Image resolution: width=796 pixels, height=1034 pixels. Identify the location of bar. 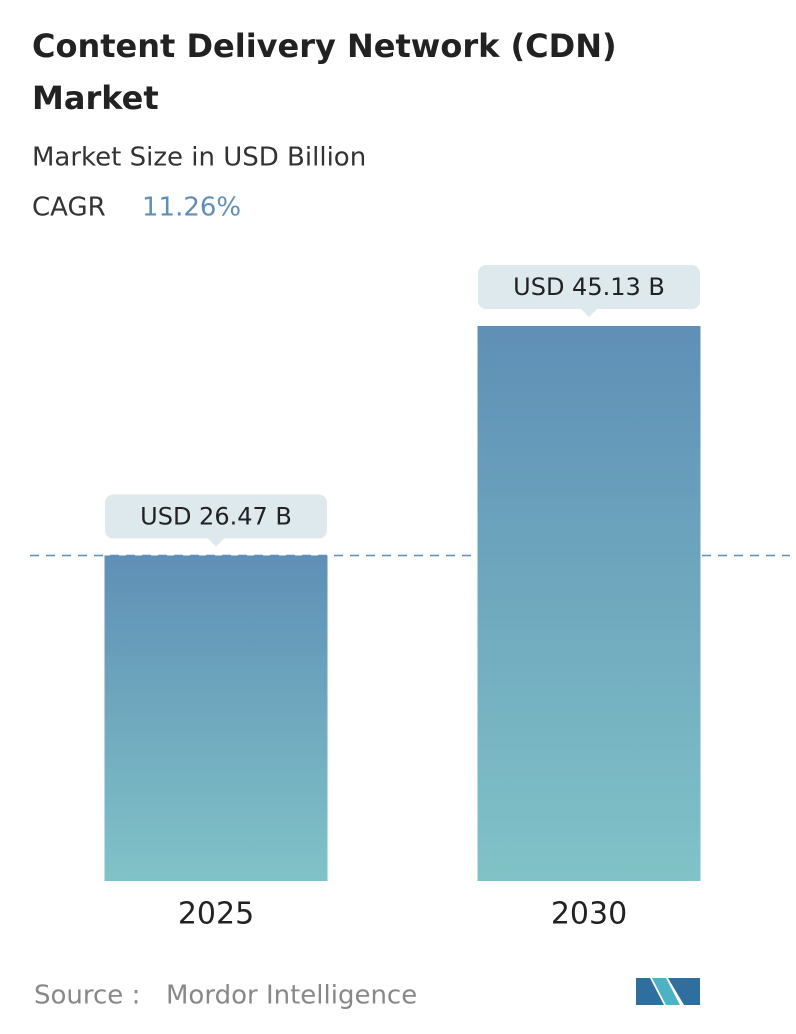
(216, 718).